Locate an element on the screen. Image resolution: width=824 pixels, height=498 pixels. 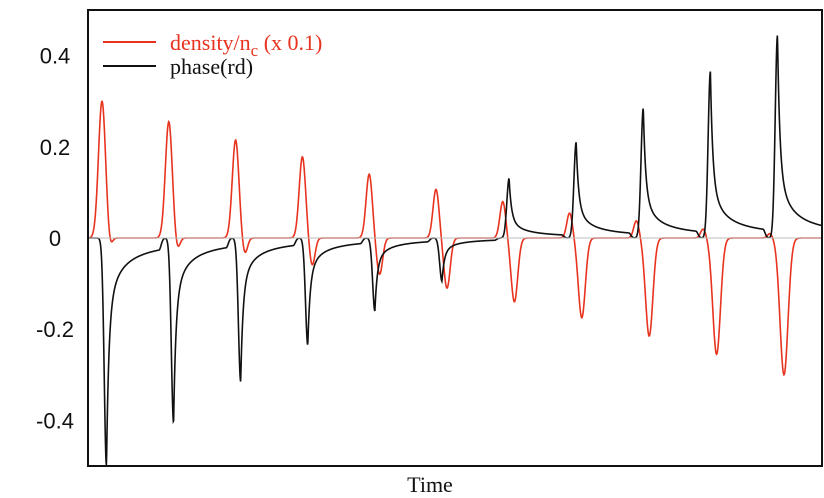
y-tick-label: 0 is located at coordinates (55, 238).